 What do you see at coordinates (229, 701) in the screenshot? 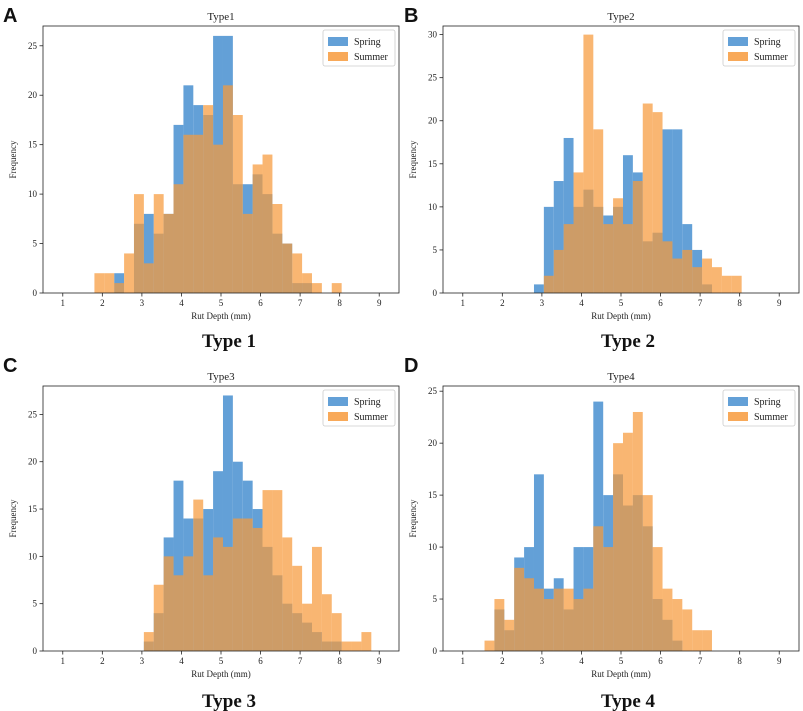
I see `panel-caption: Type 3` at bounding box center [229, 701].